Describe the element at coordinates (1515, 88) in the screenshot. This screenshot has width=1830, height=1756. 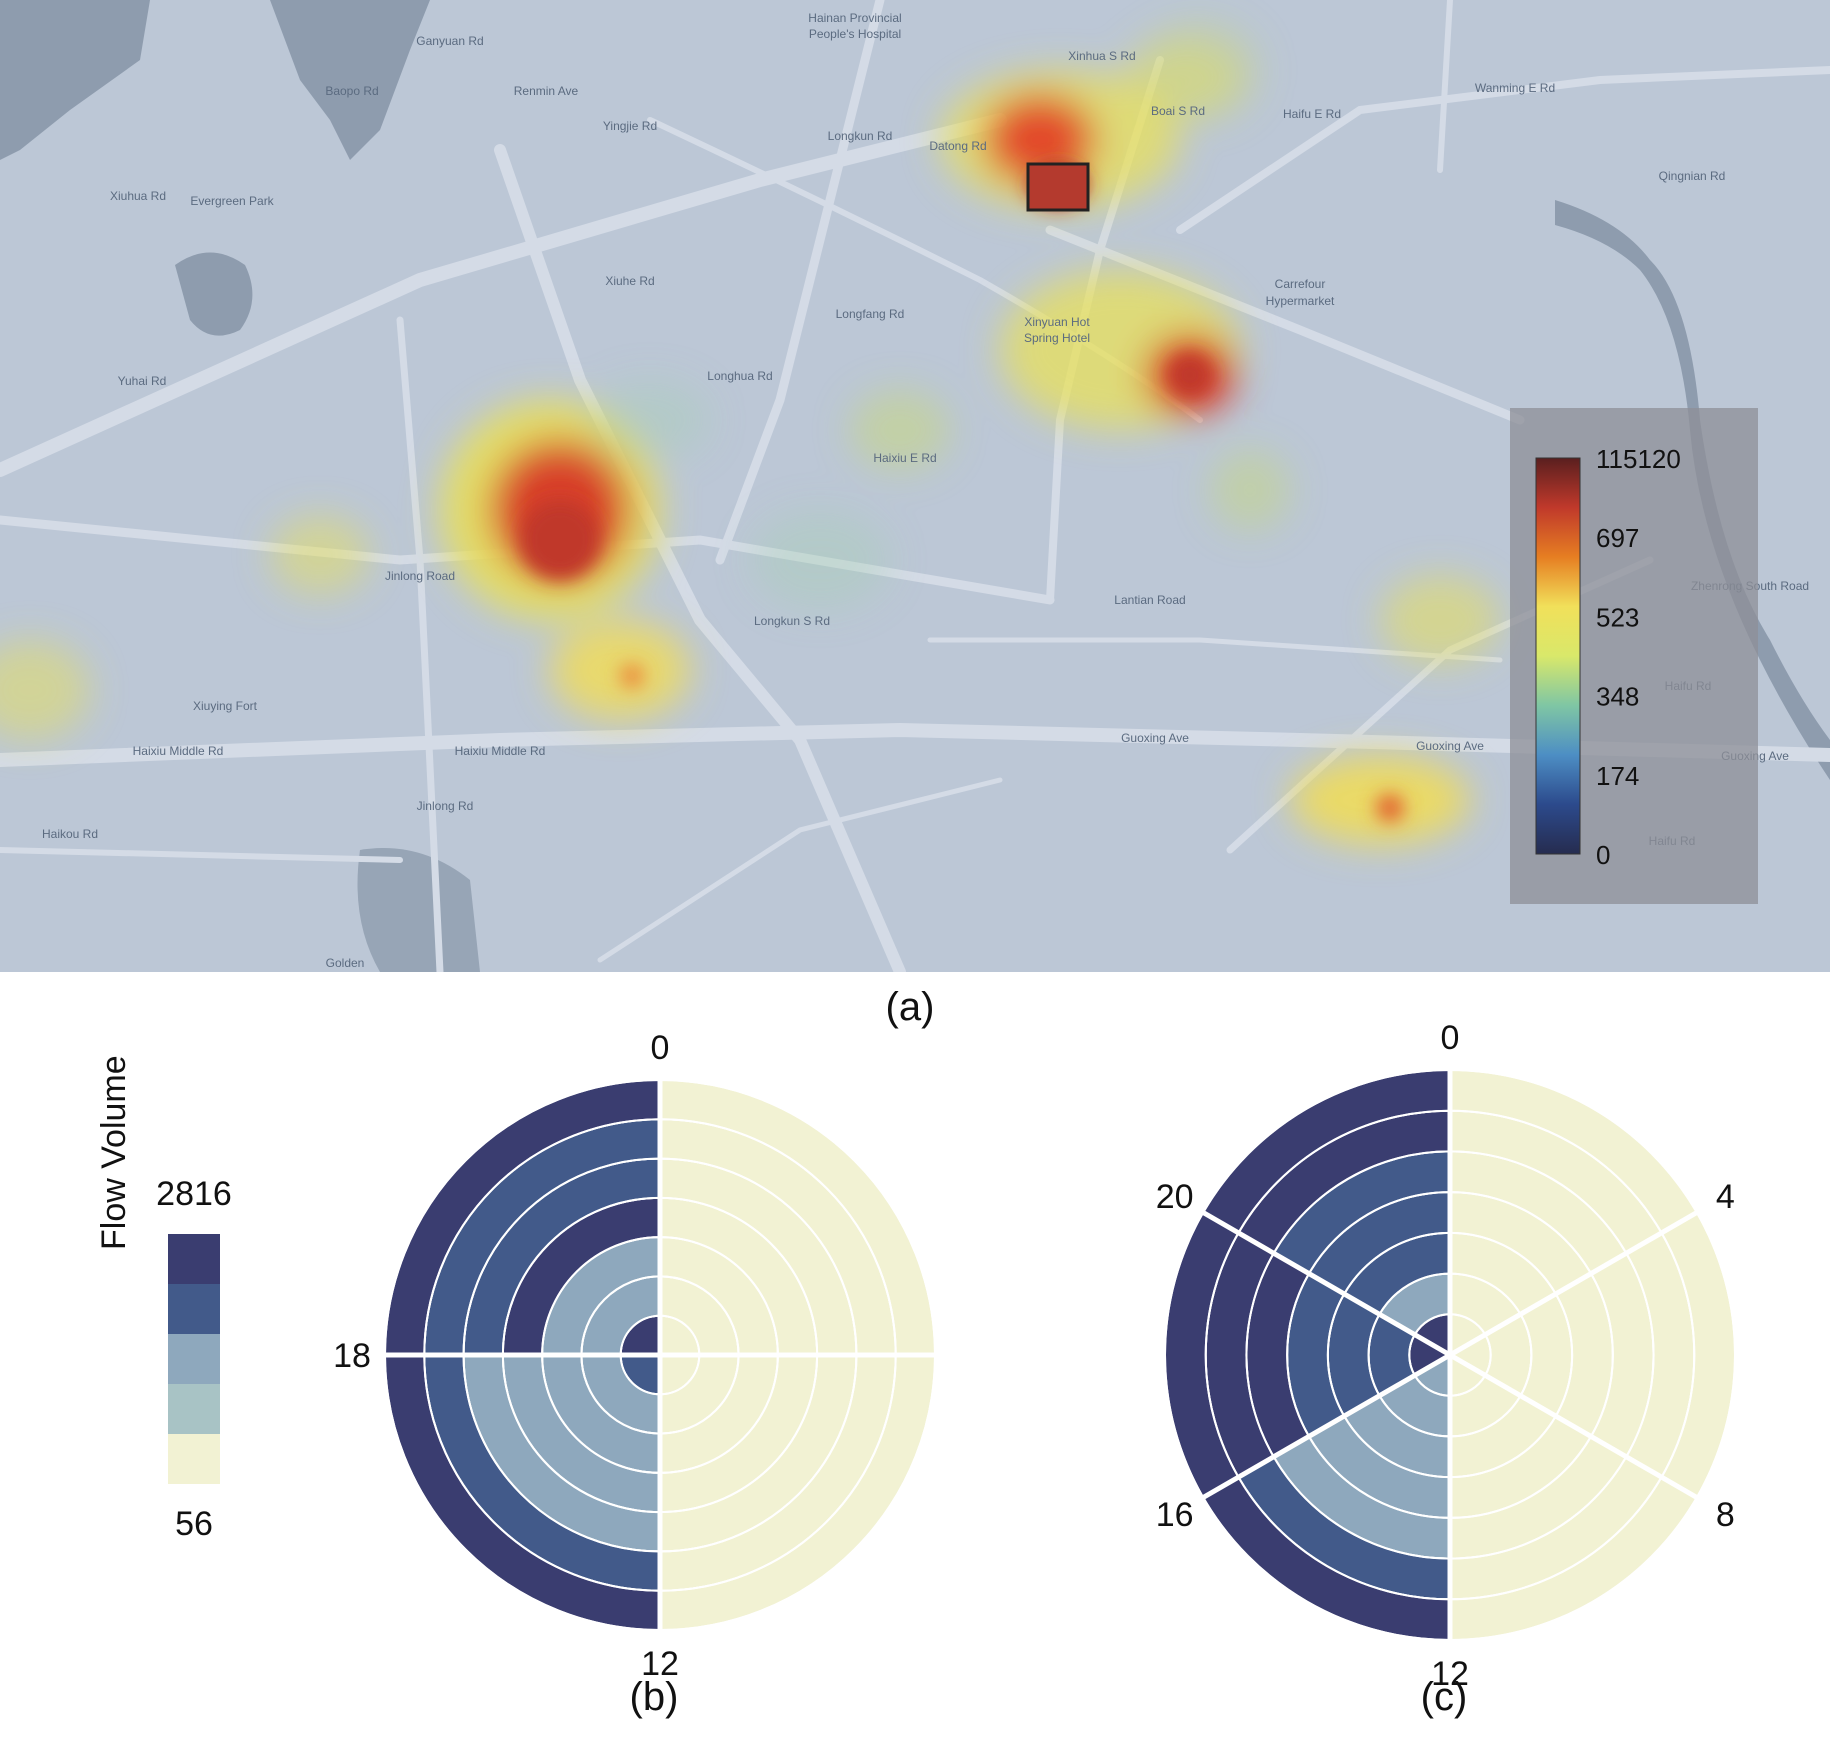
I see `map-label: Wanming E Rd` at that location.